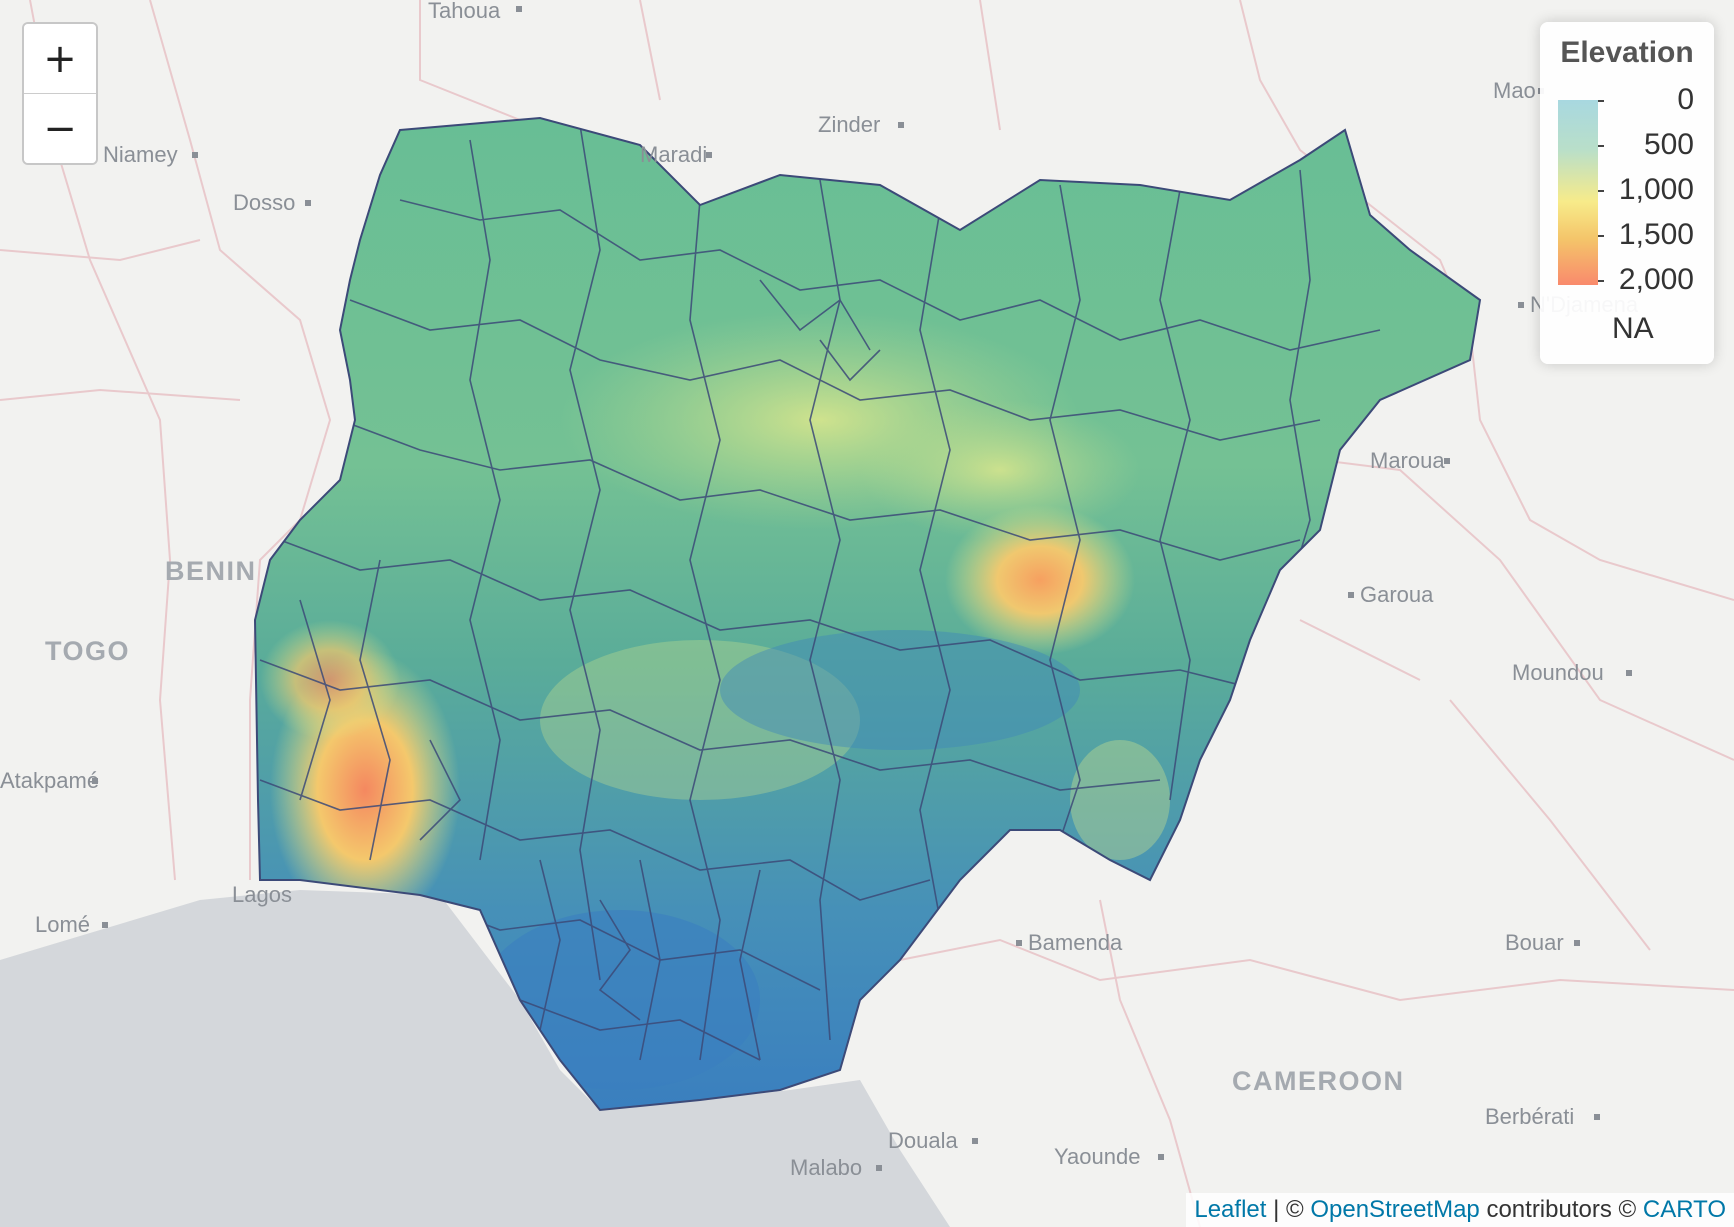  Describe the element at coordinates (1578, 192) in the screenshot. I see `legend-color-bar` at that location.